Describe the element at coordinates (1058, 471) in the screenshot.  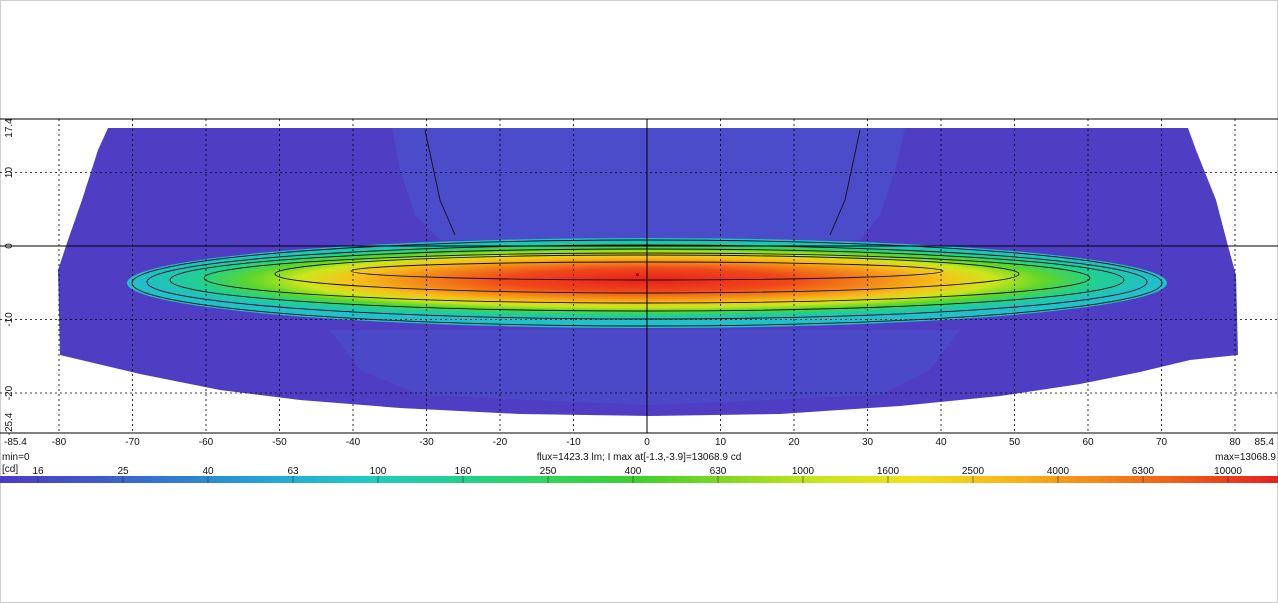
I see `colorbar-tick-label: 4000` at that location.